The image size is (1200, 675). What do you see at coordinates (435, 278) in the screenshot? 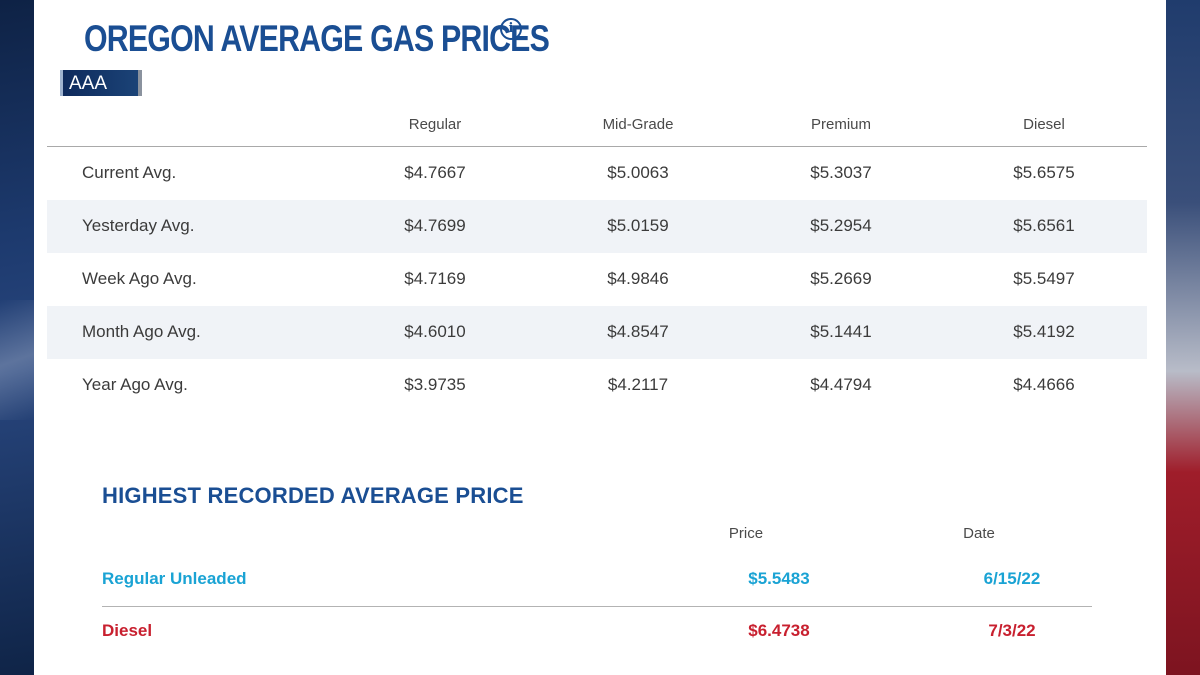
I see `price-cell: $4.7169` at bounding box center [435, 278].